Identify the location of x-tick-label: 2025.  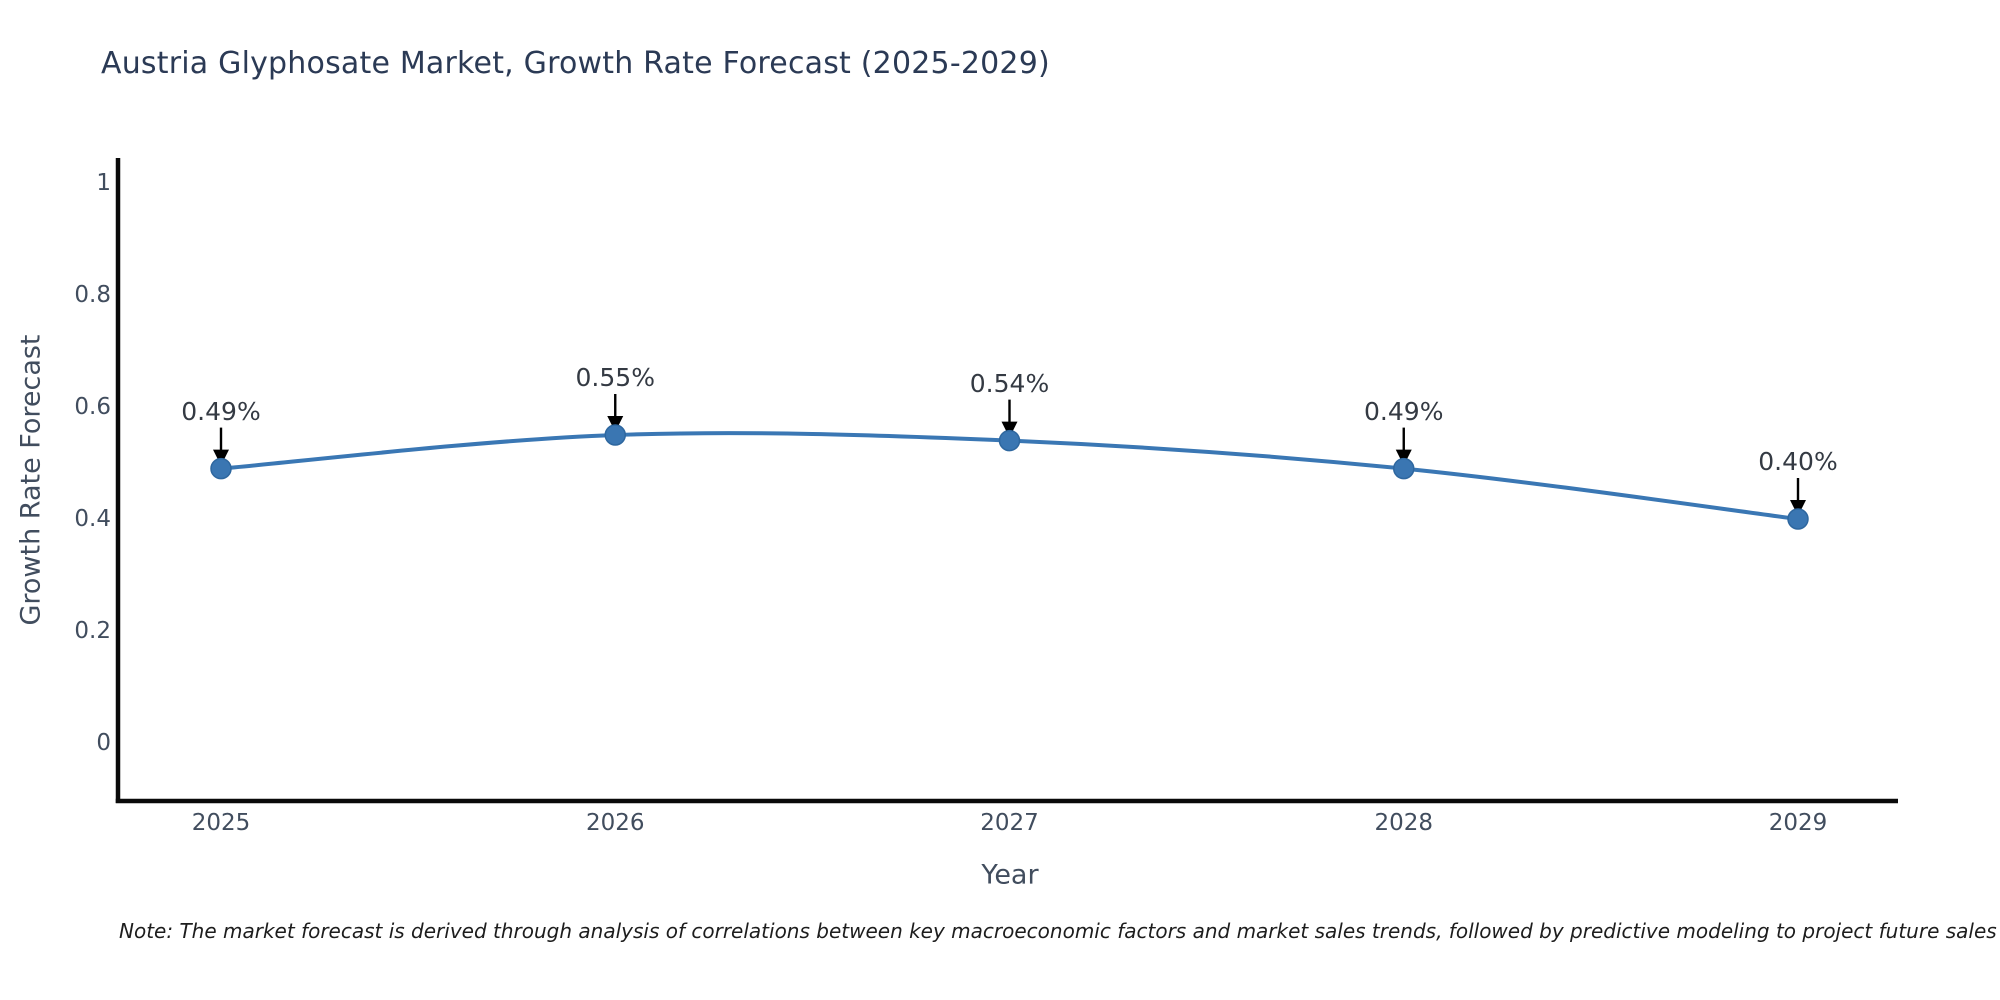
(221, 823).